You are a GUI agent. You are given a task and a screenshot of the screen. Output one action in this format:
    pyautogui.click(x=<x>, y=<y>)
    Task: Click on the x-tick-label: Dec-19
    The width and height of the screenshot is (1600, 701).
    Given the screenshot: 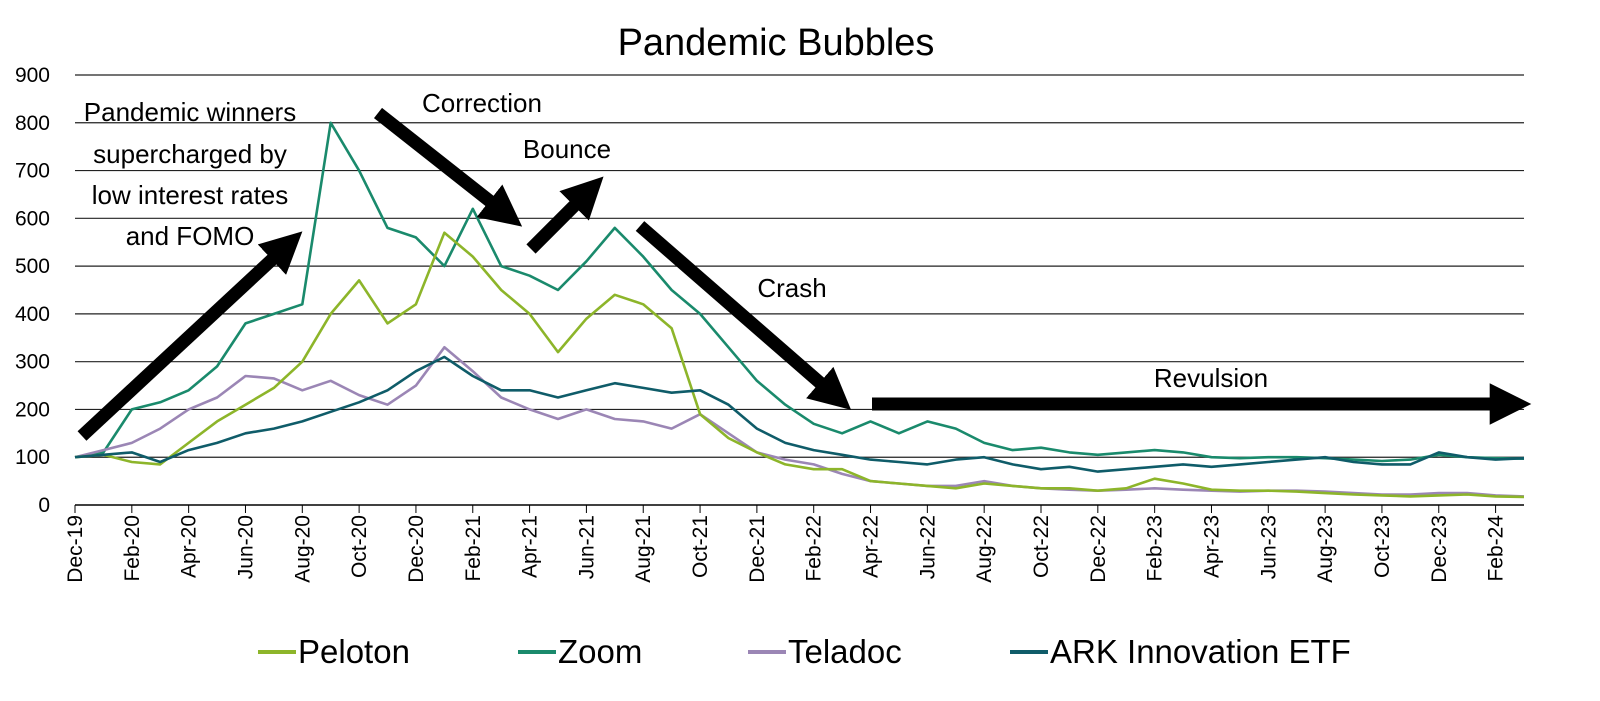 What is the action you would take?
    pyautogui.click(x=75, y=549)
    